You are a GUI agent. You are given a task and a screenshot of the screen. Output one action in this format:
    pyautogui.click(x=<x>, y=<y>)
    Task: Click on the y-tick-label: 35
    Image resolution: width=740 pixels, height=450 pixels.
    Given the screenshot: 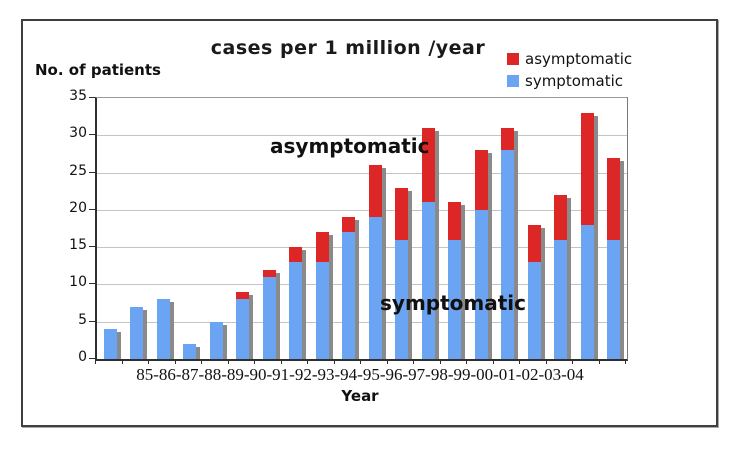 What is the action you would take?
    pyautogui.click(x=78, y=96)
    